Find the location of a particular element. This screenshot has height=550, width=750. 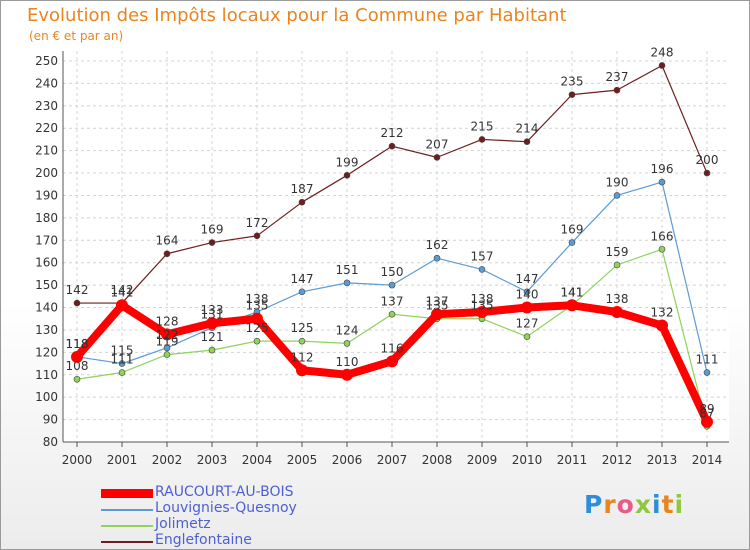

data-label: 162 is located at coordinates (437, 245).